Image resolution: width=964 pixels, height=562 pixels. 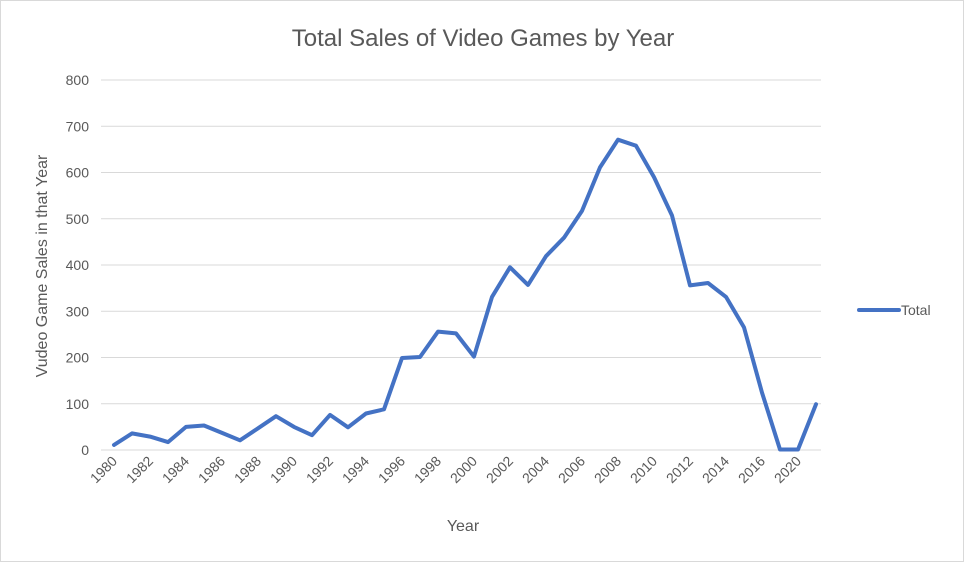 What do you see at coordinates (78, 311) in the screenshot?
I see `y-tick-label: 300` at bounding box center [78, 311].